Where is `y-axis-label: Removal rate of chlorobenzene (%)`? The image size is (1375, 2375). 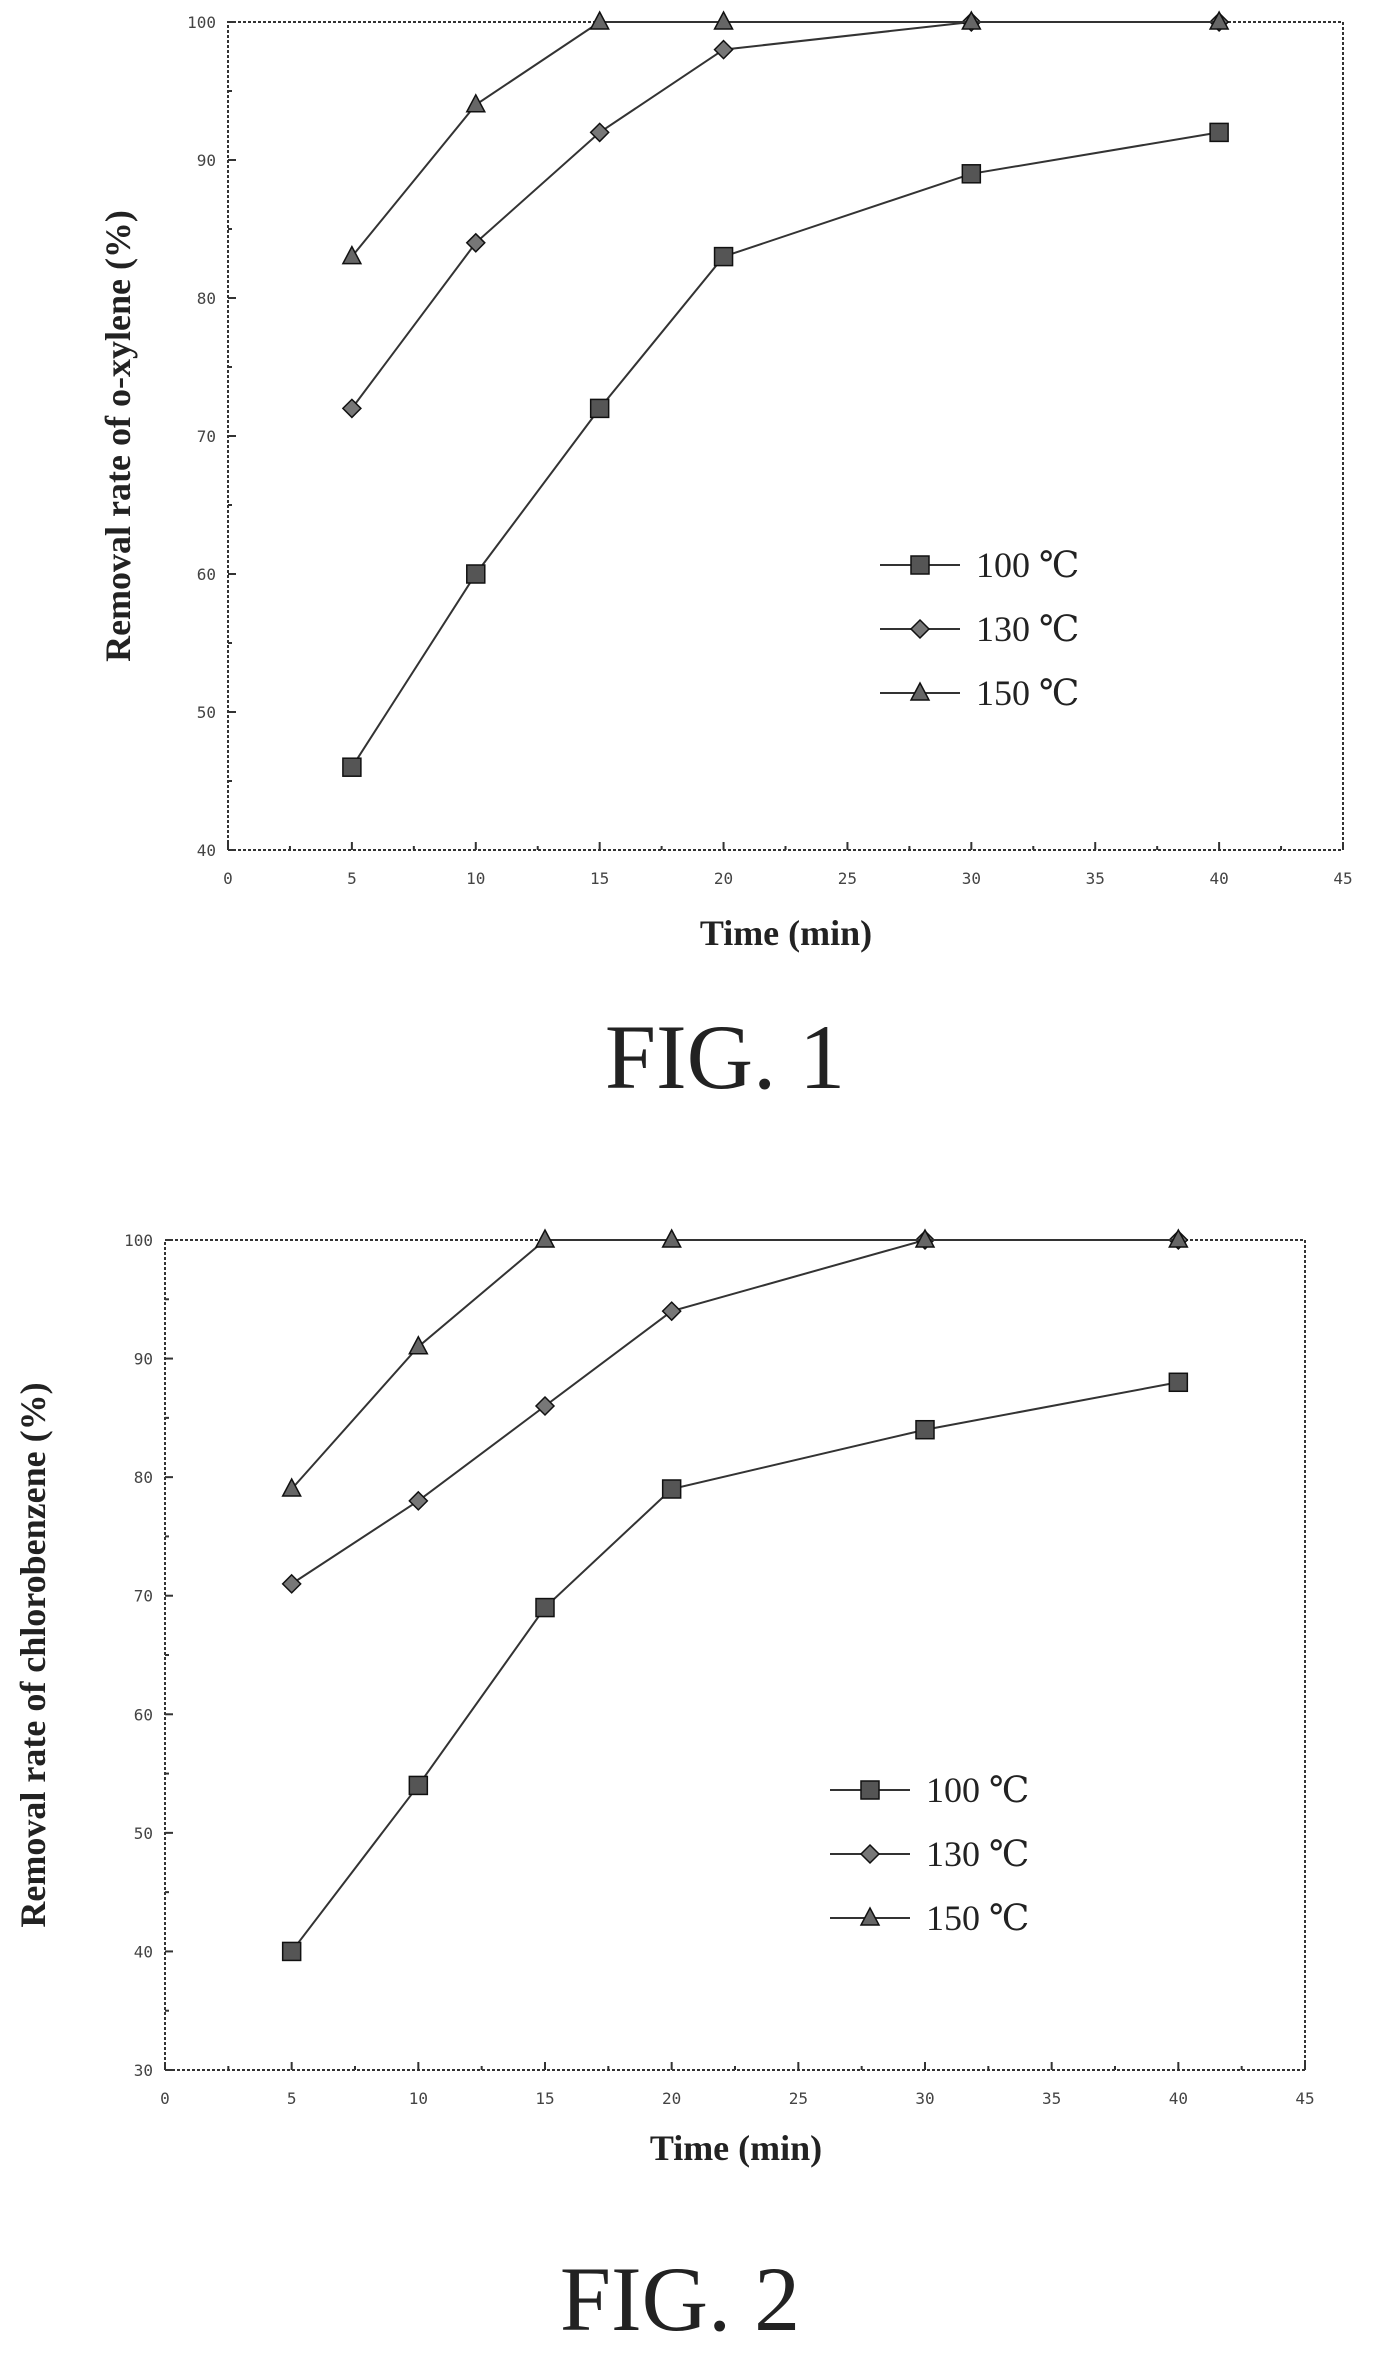
y-axis-label: Removal rate of chlorobenzene (%) is located at coordinates (33, 1654).